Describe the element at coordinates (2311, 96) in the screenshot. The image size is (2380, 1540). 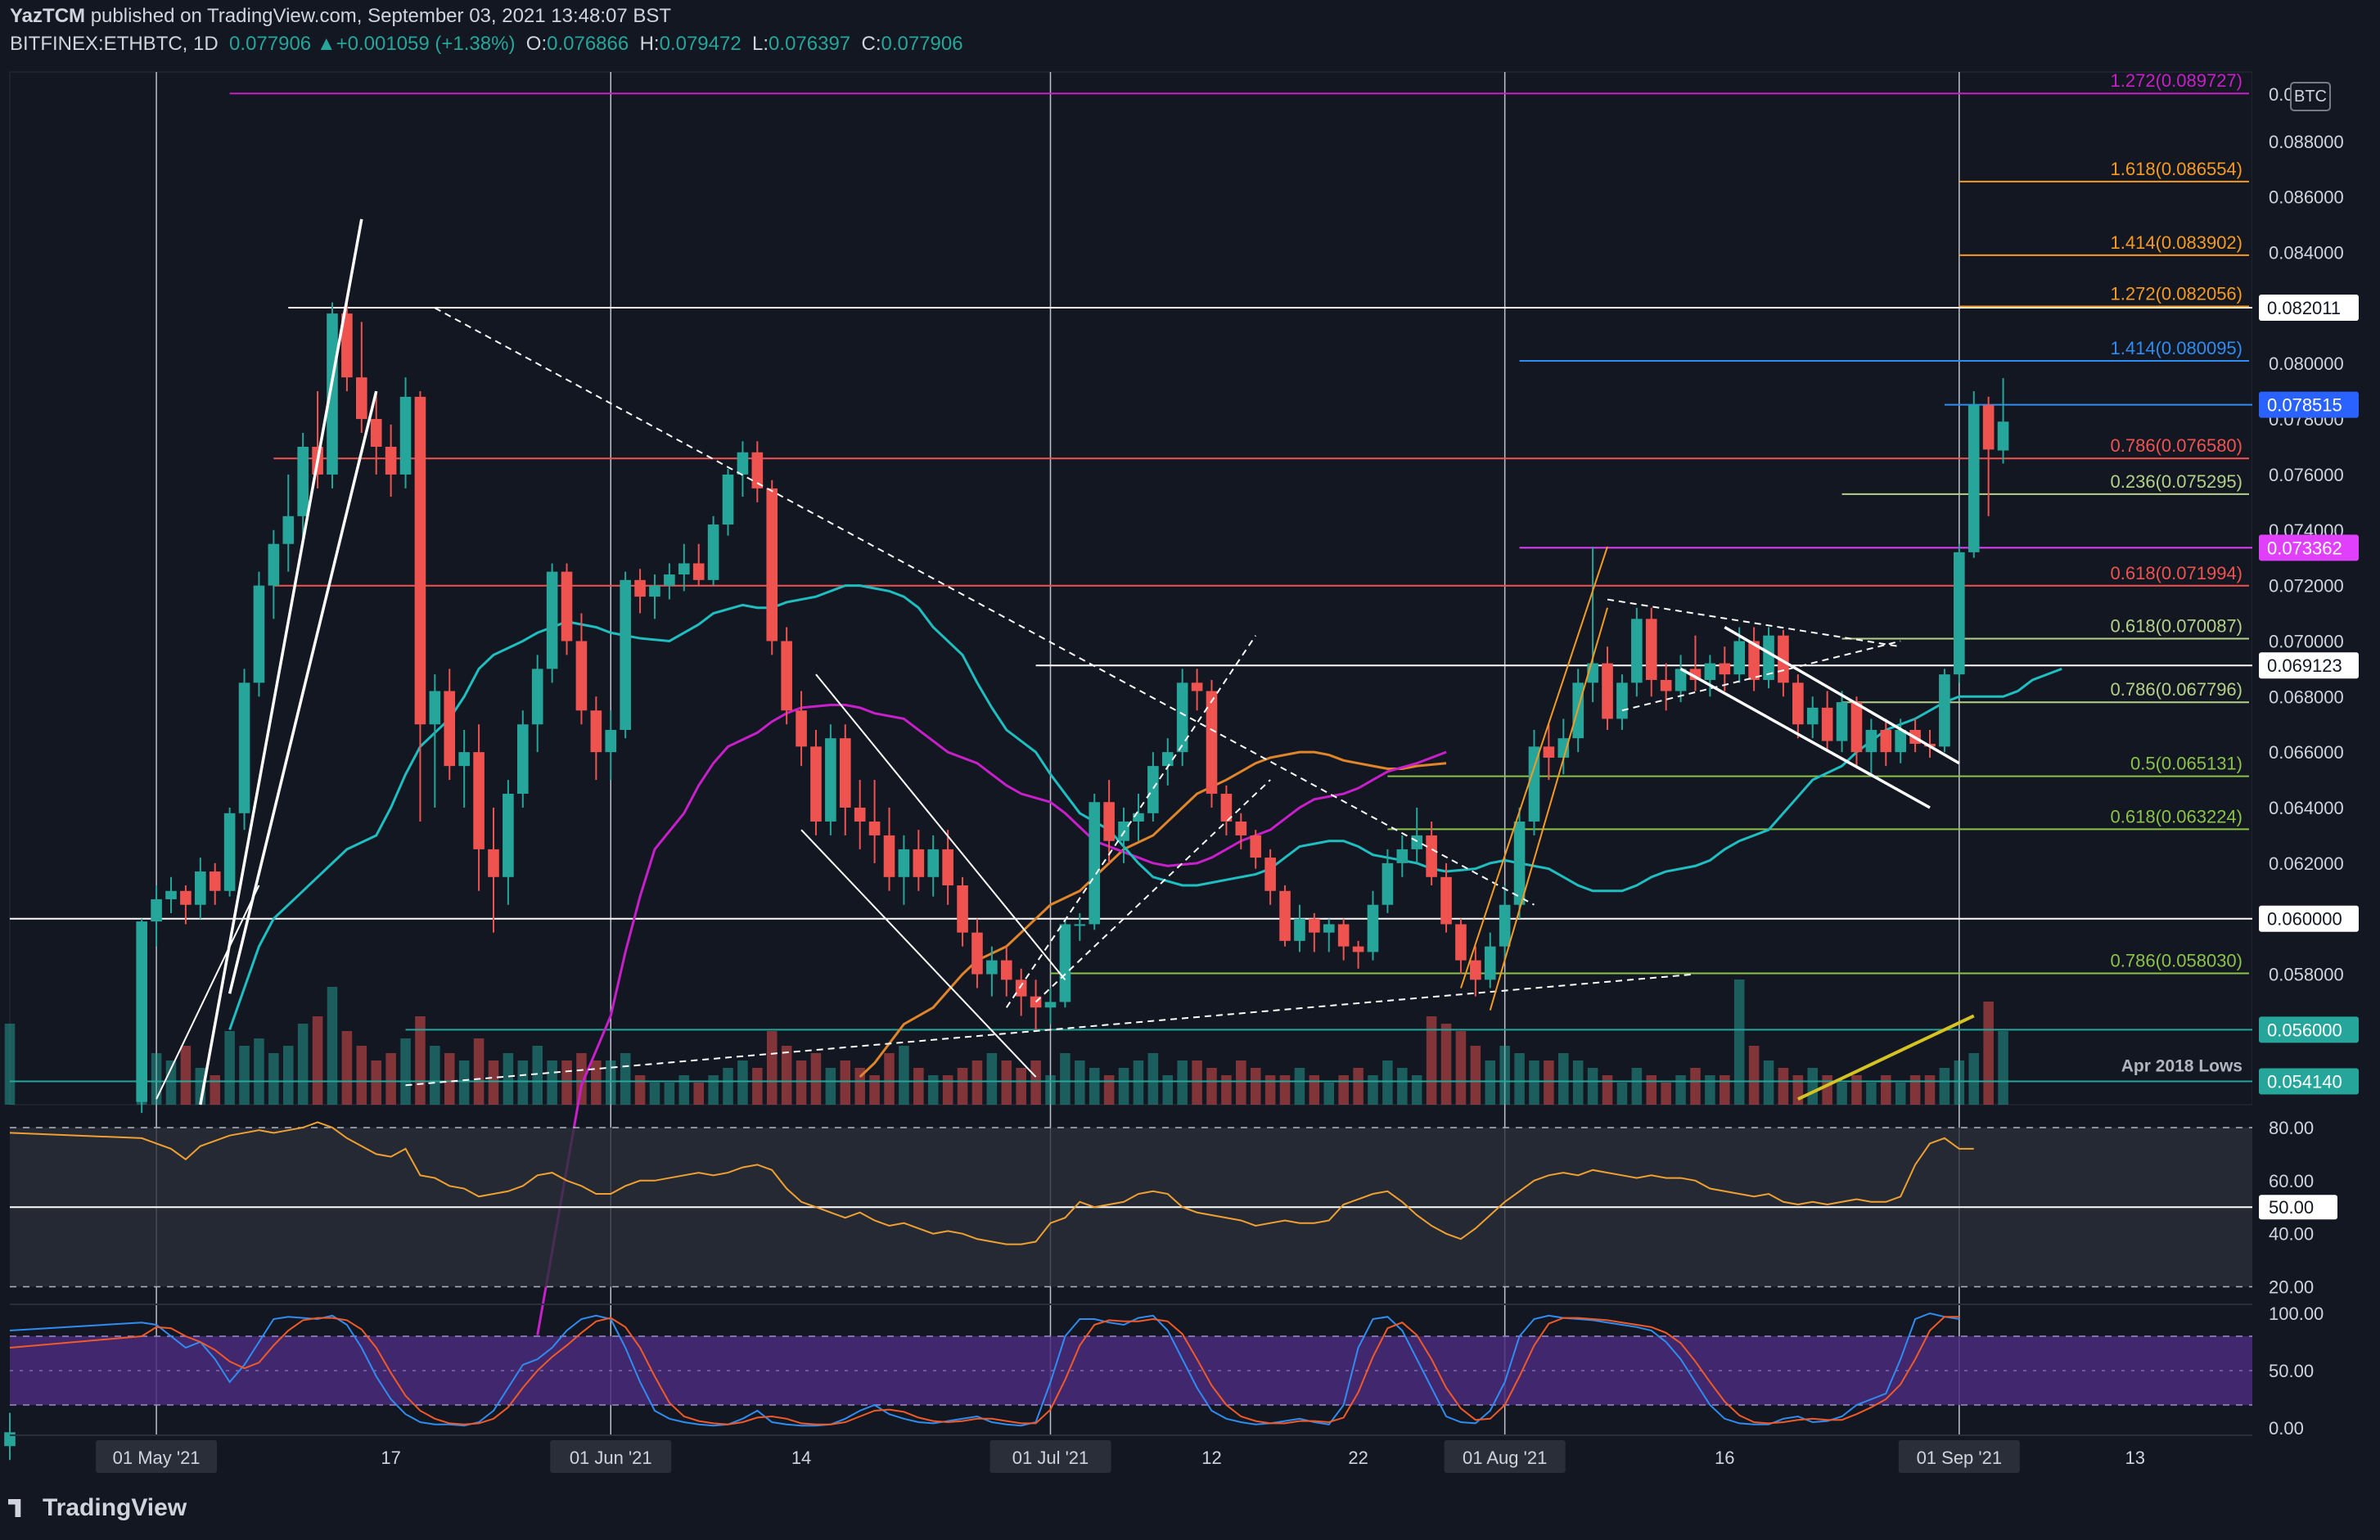
I see `currency-badge: BTC` at that location.